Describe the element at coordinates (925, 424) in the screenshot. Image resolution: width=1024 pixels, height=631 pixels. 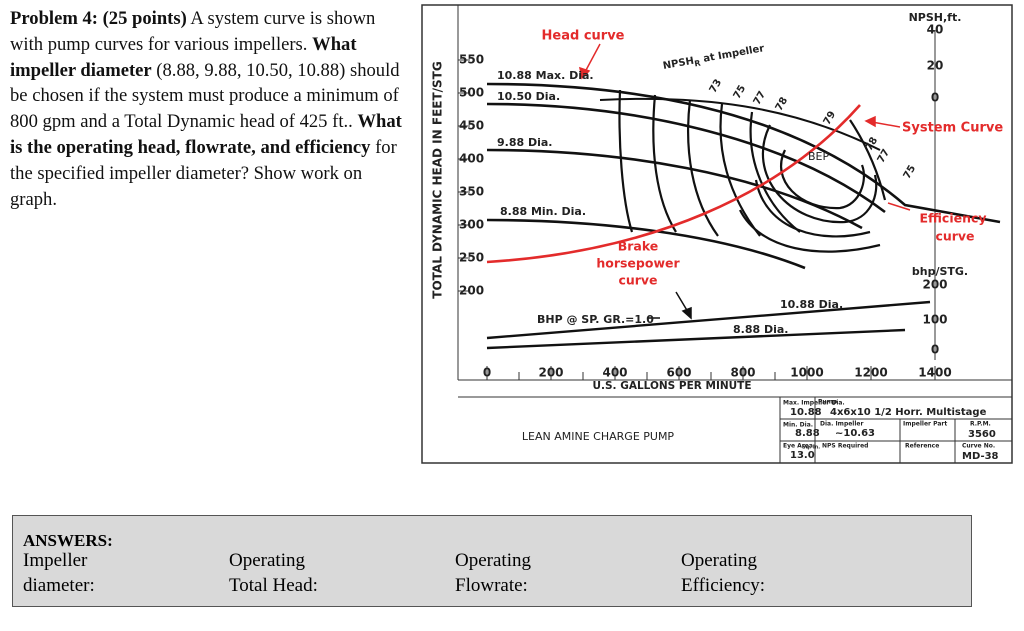
I see `tb-label: Impeller Part` at that location.